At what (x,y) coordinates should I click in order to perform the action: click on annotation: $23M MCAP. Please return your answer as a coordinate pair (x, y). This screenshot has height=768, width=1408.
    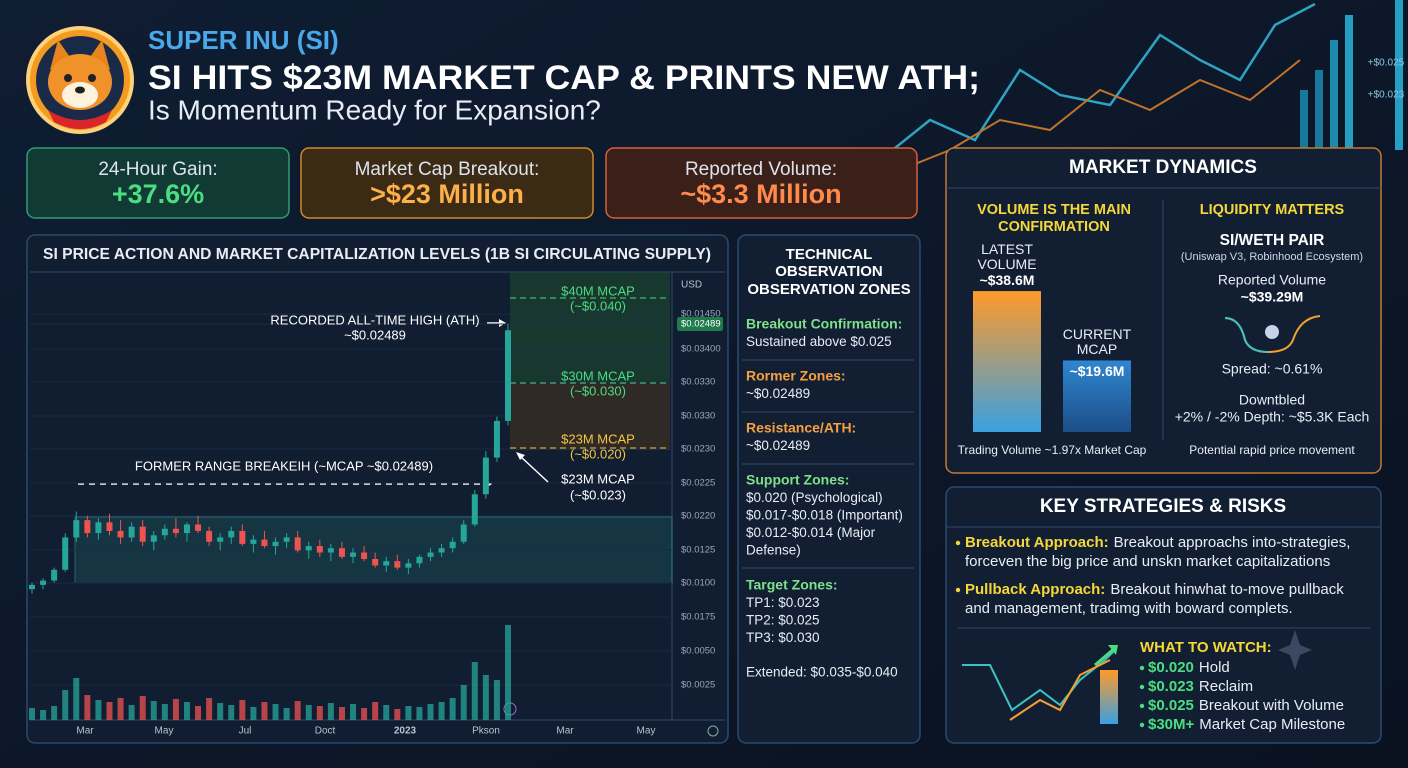
    Looking at the image, I should click on (598, 478).